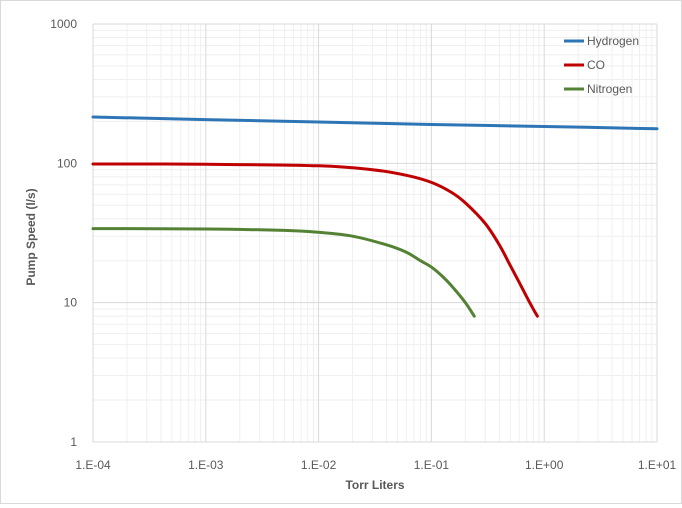  What do you see at coordinates (93, 465) in the screenshot?
I see `x-tick-label: 1.E-04` at bounding box center [93, 465].